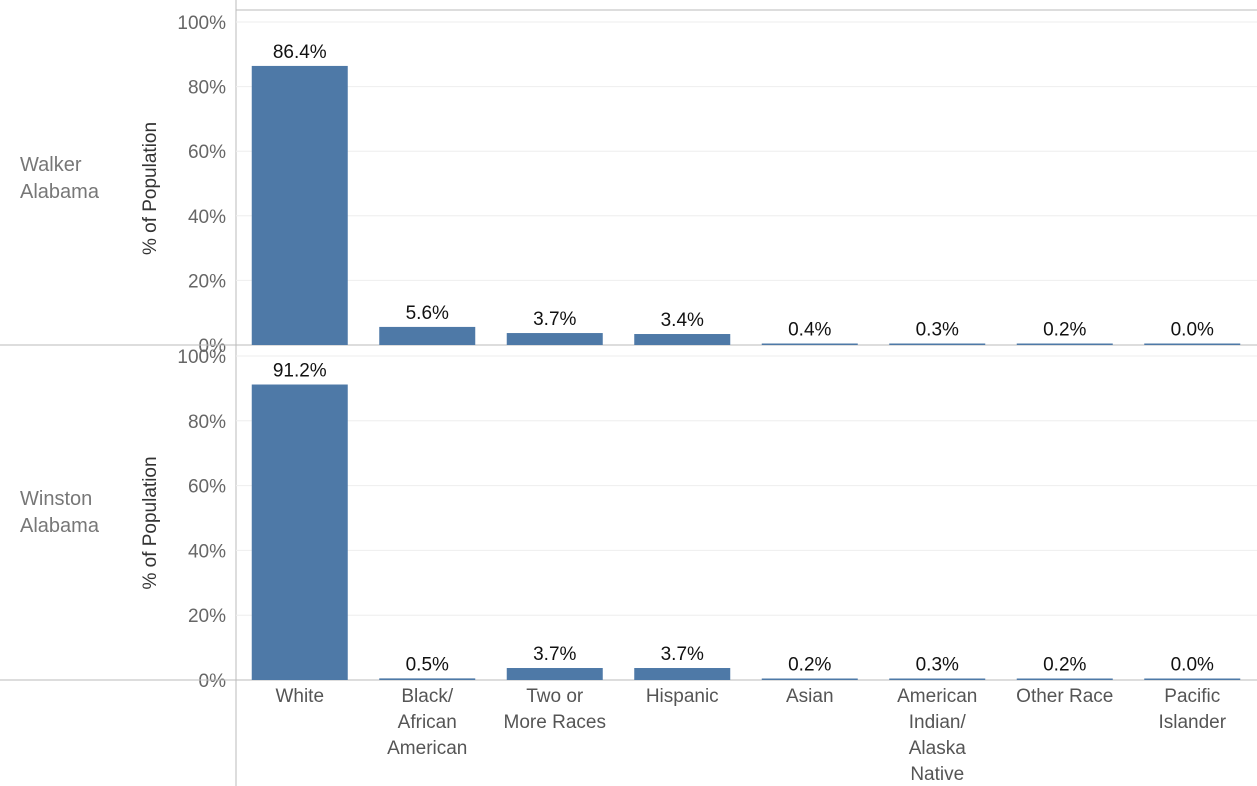 The width and height of the screenshot is (1257, 786). Describe the element at coordinates (427, 313) in the screenshot. I see `data-label: 5.6%` at that location.